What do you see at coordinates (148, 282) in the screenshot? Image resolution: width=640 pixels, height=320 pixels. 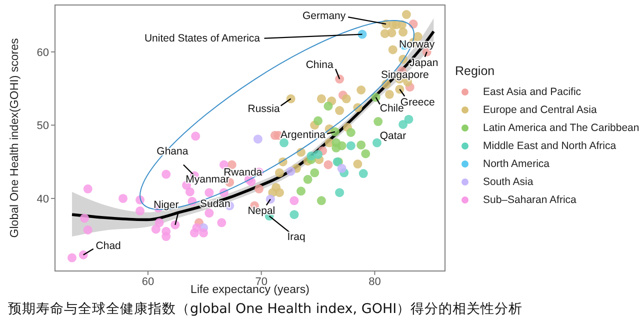 I see `x-tick-label: 60` at bounding box center [148, 282].